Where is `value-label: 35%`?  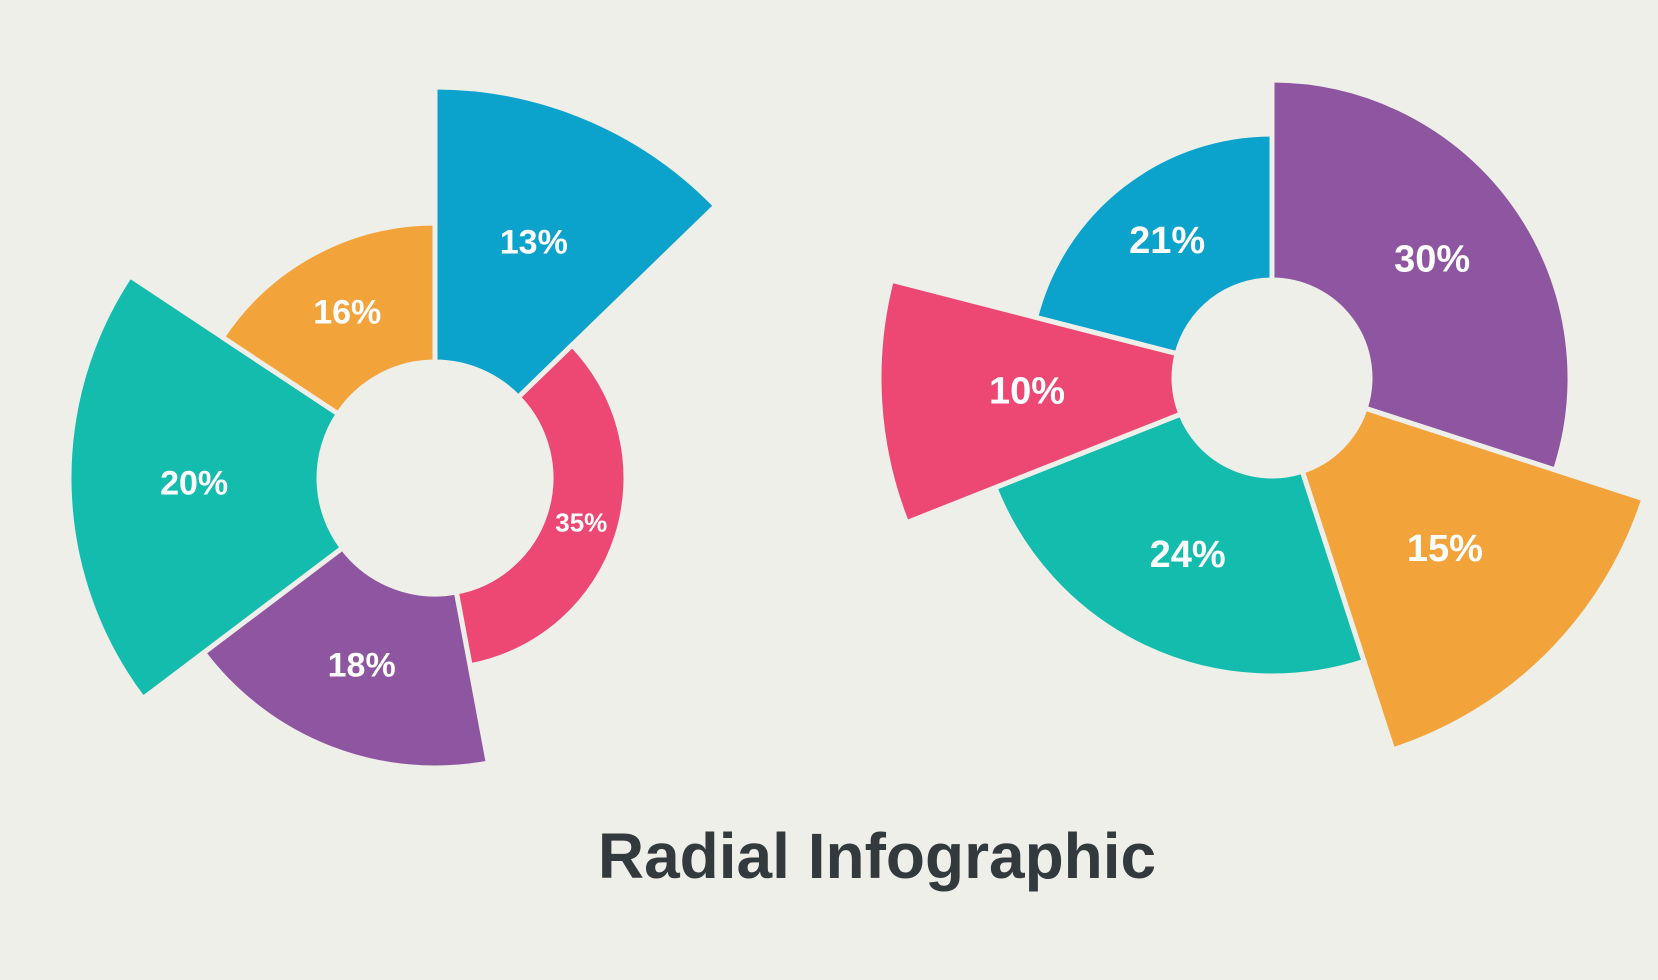 value-label: 35% is located at coordinates (581, 522).